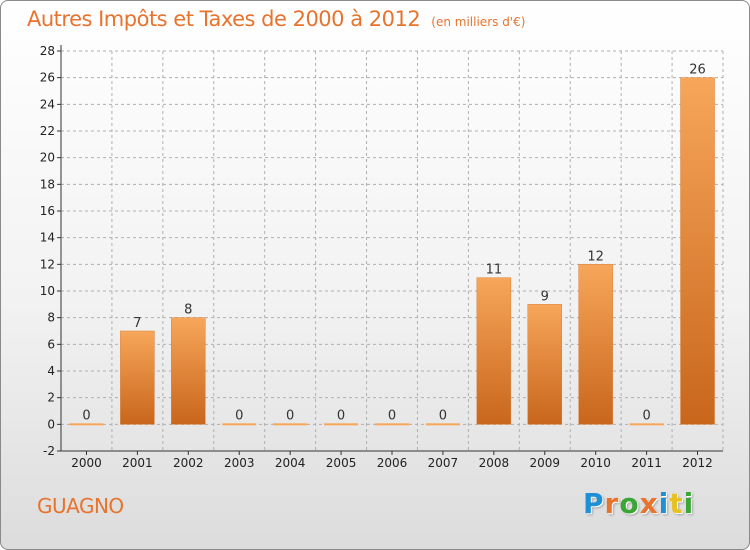 Image resolution: width=750 pixels, height=550 pixels. I want to click on data-label: 12, so click(595, 256).